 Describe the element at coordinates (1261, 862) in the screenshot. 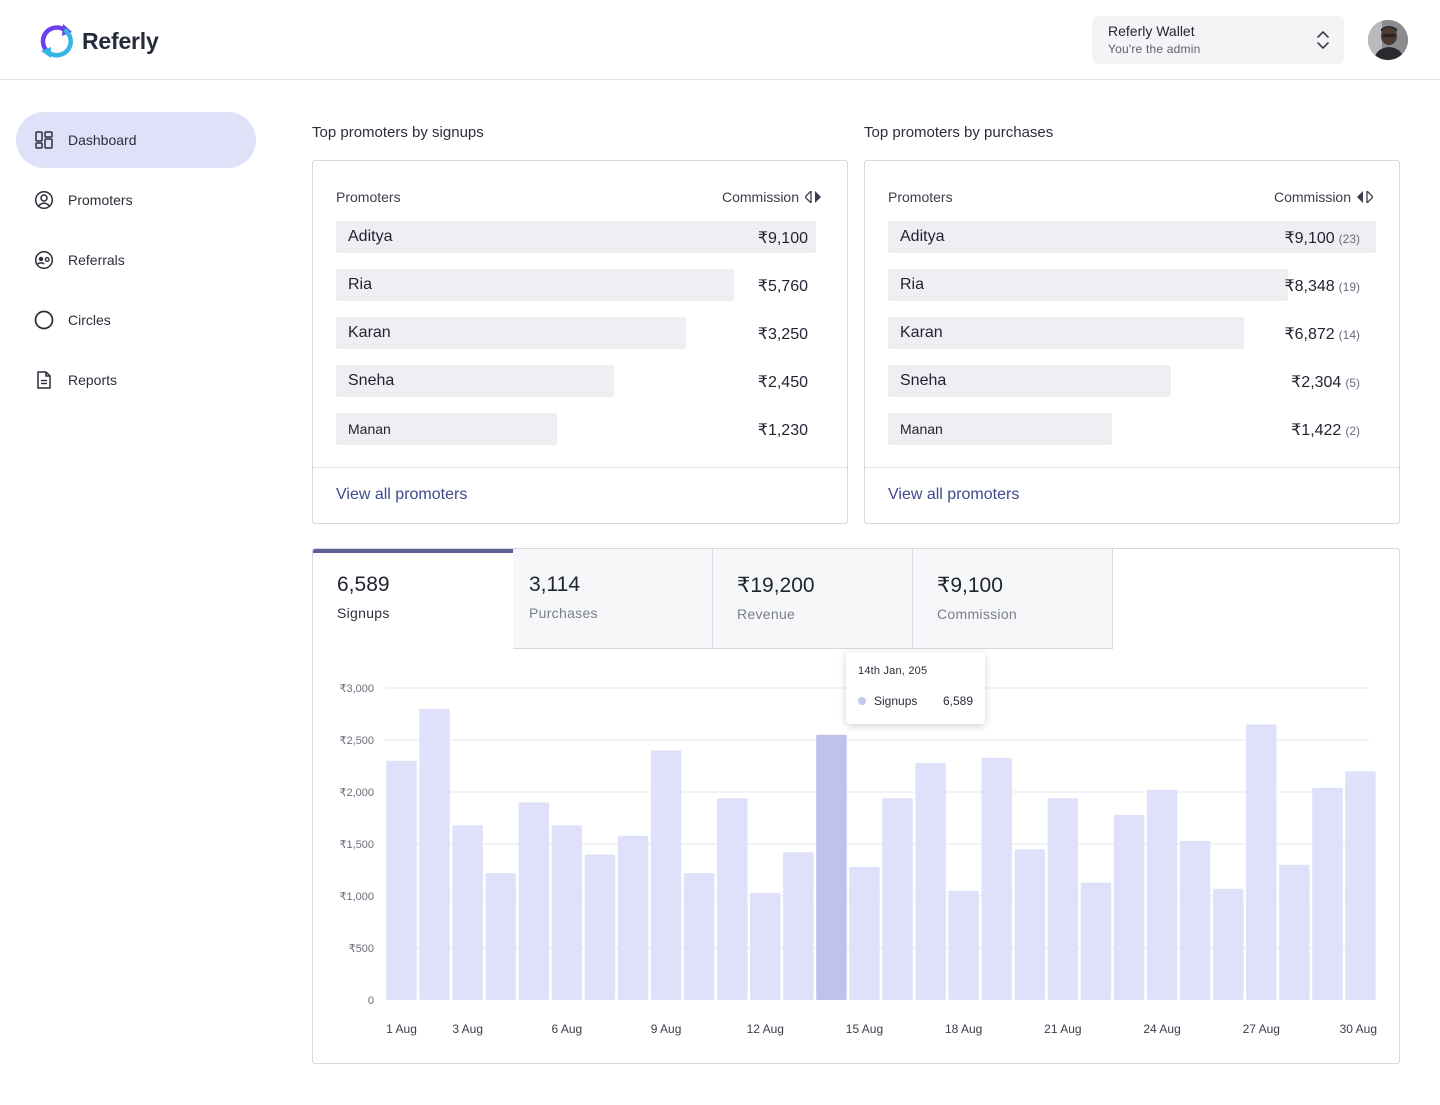

I see `bar-27-aug` at that location.